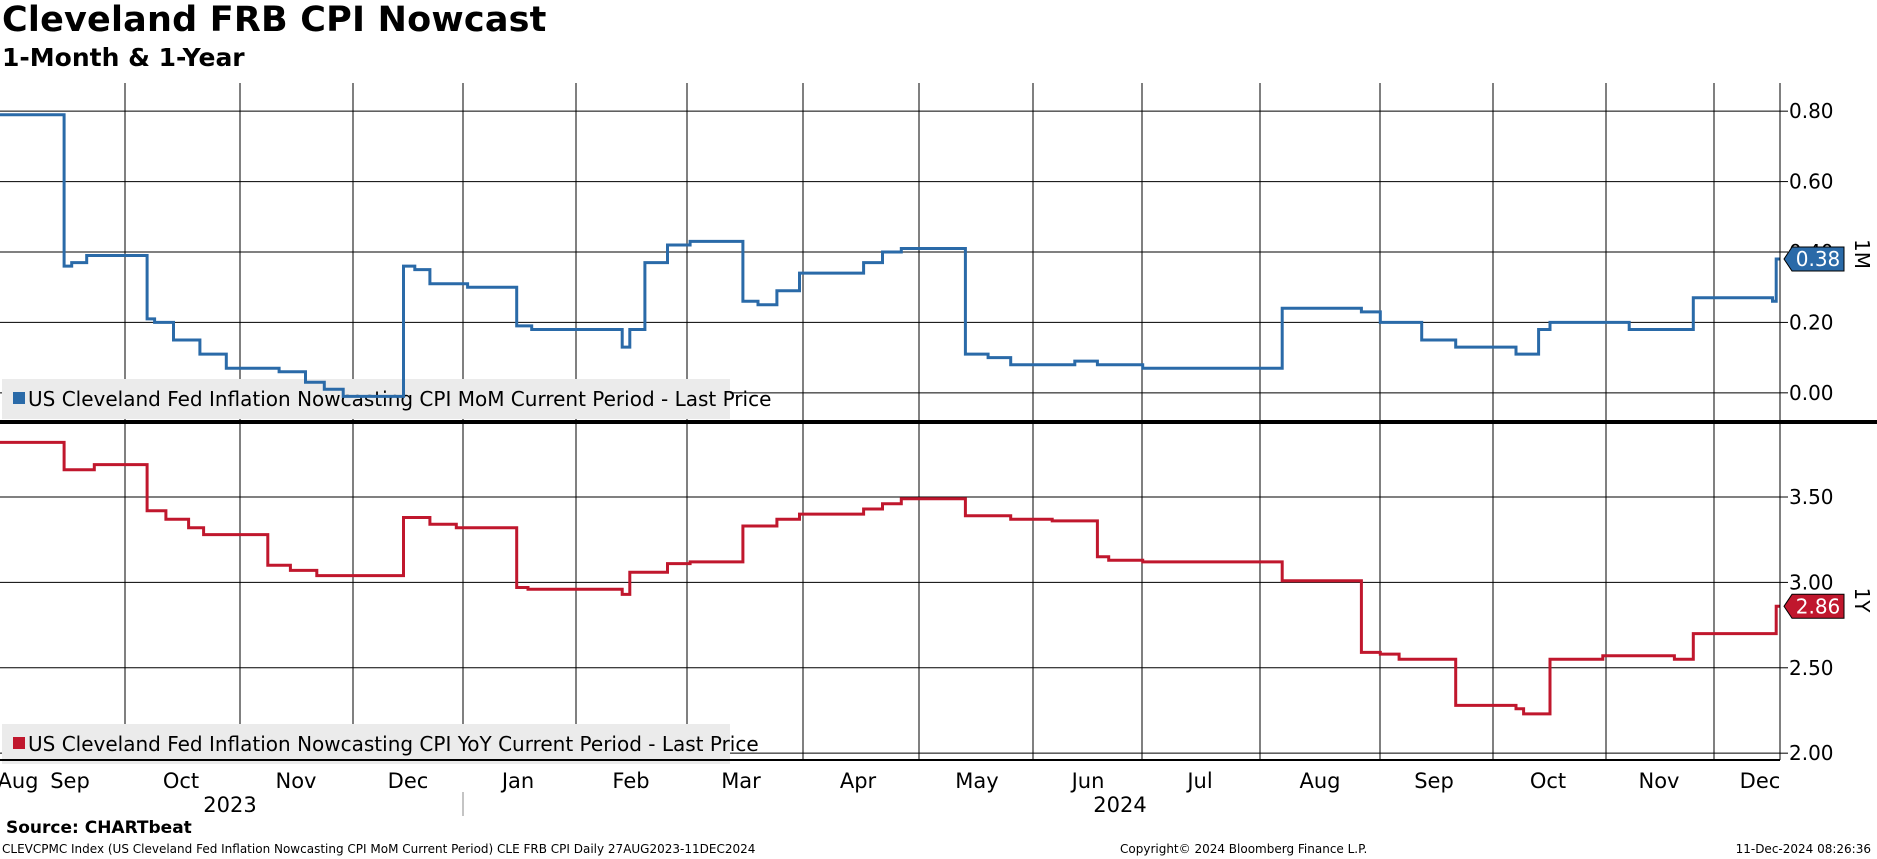  I want to click on y-tick-label: 3.00, so click(1811, 582).